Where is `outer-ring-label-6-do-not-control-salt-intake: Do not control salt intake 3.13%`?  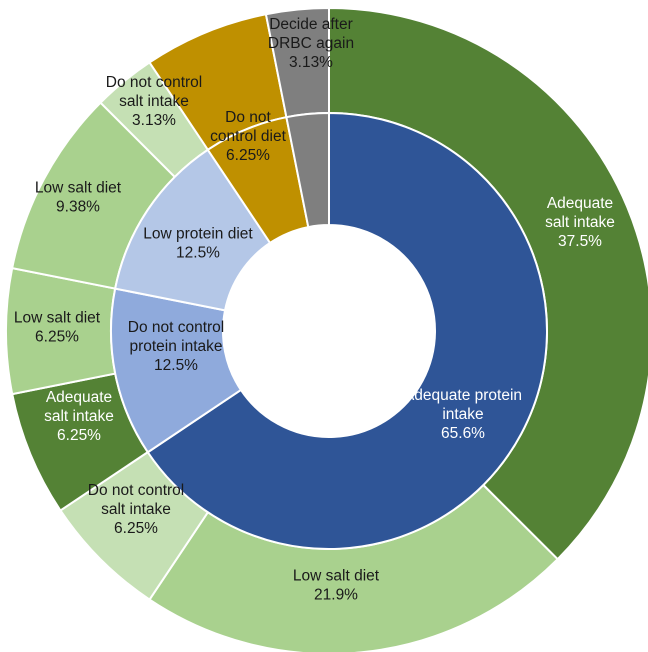 outer-ring-label-6-do-not-control-salt-intake: Do not control salt intake 3.13% is located at coordinates (154, 101).